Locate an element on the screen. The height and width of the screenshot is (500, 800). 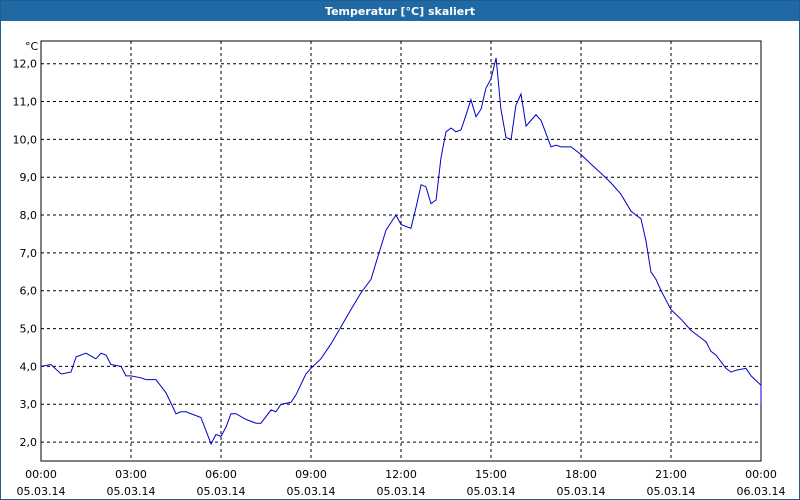
y-tick-label: 8,0 is located at coordinates (29, 215).